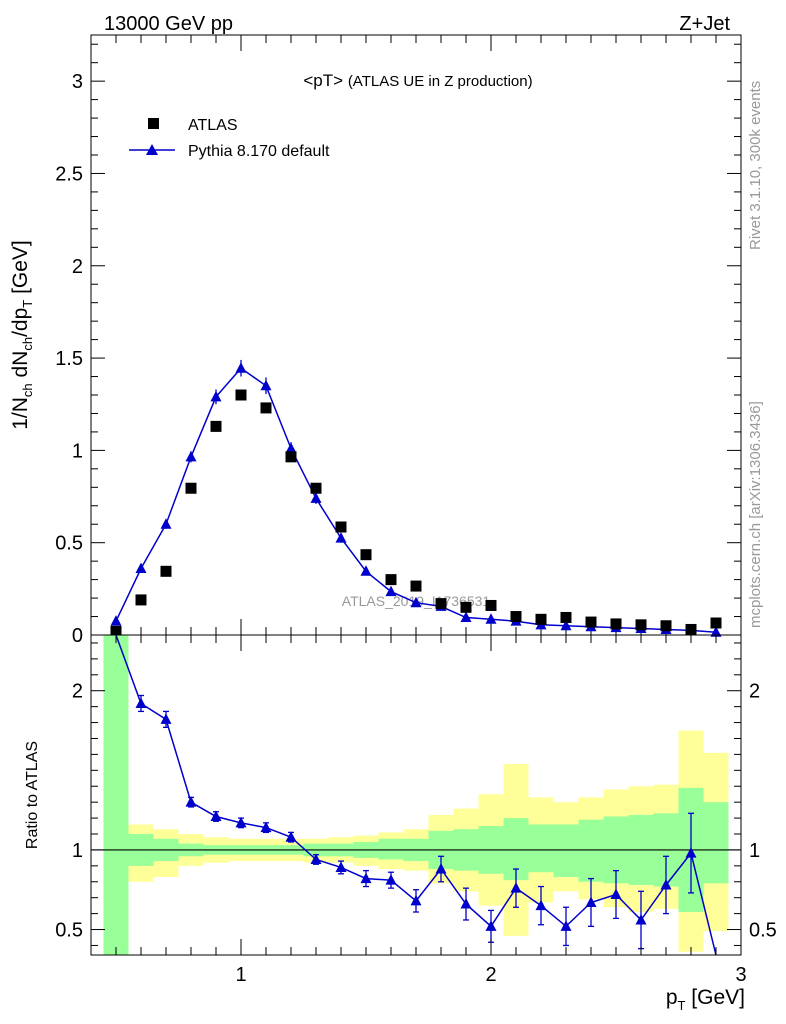 The image size is (786, 1024). What do you see at coordinates (27, 304) in the screenshot?
I see `ylabel-sub-t: T` at bounding box center [27, 304].